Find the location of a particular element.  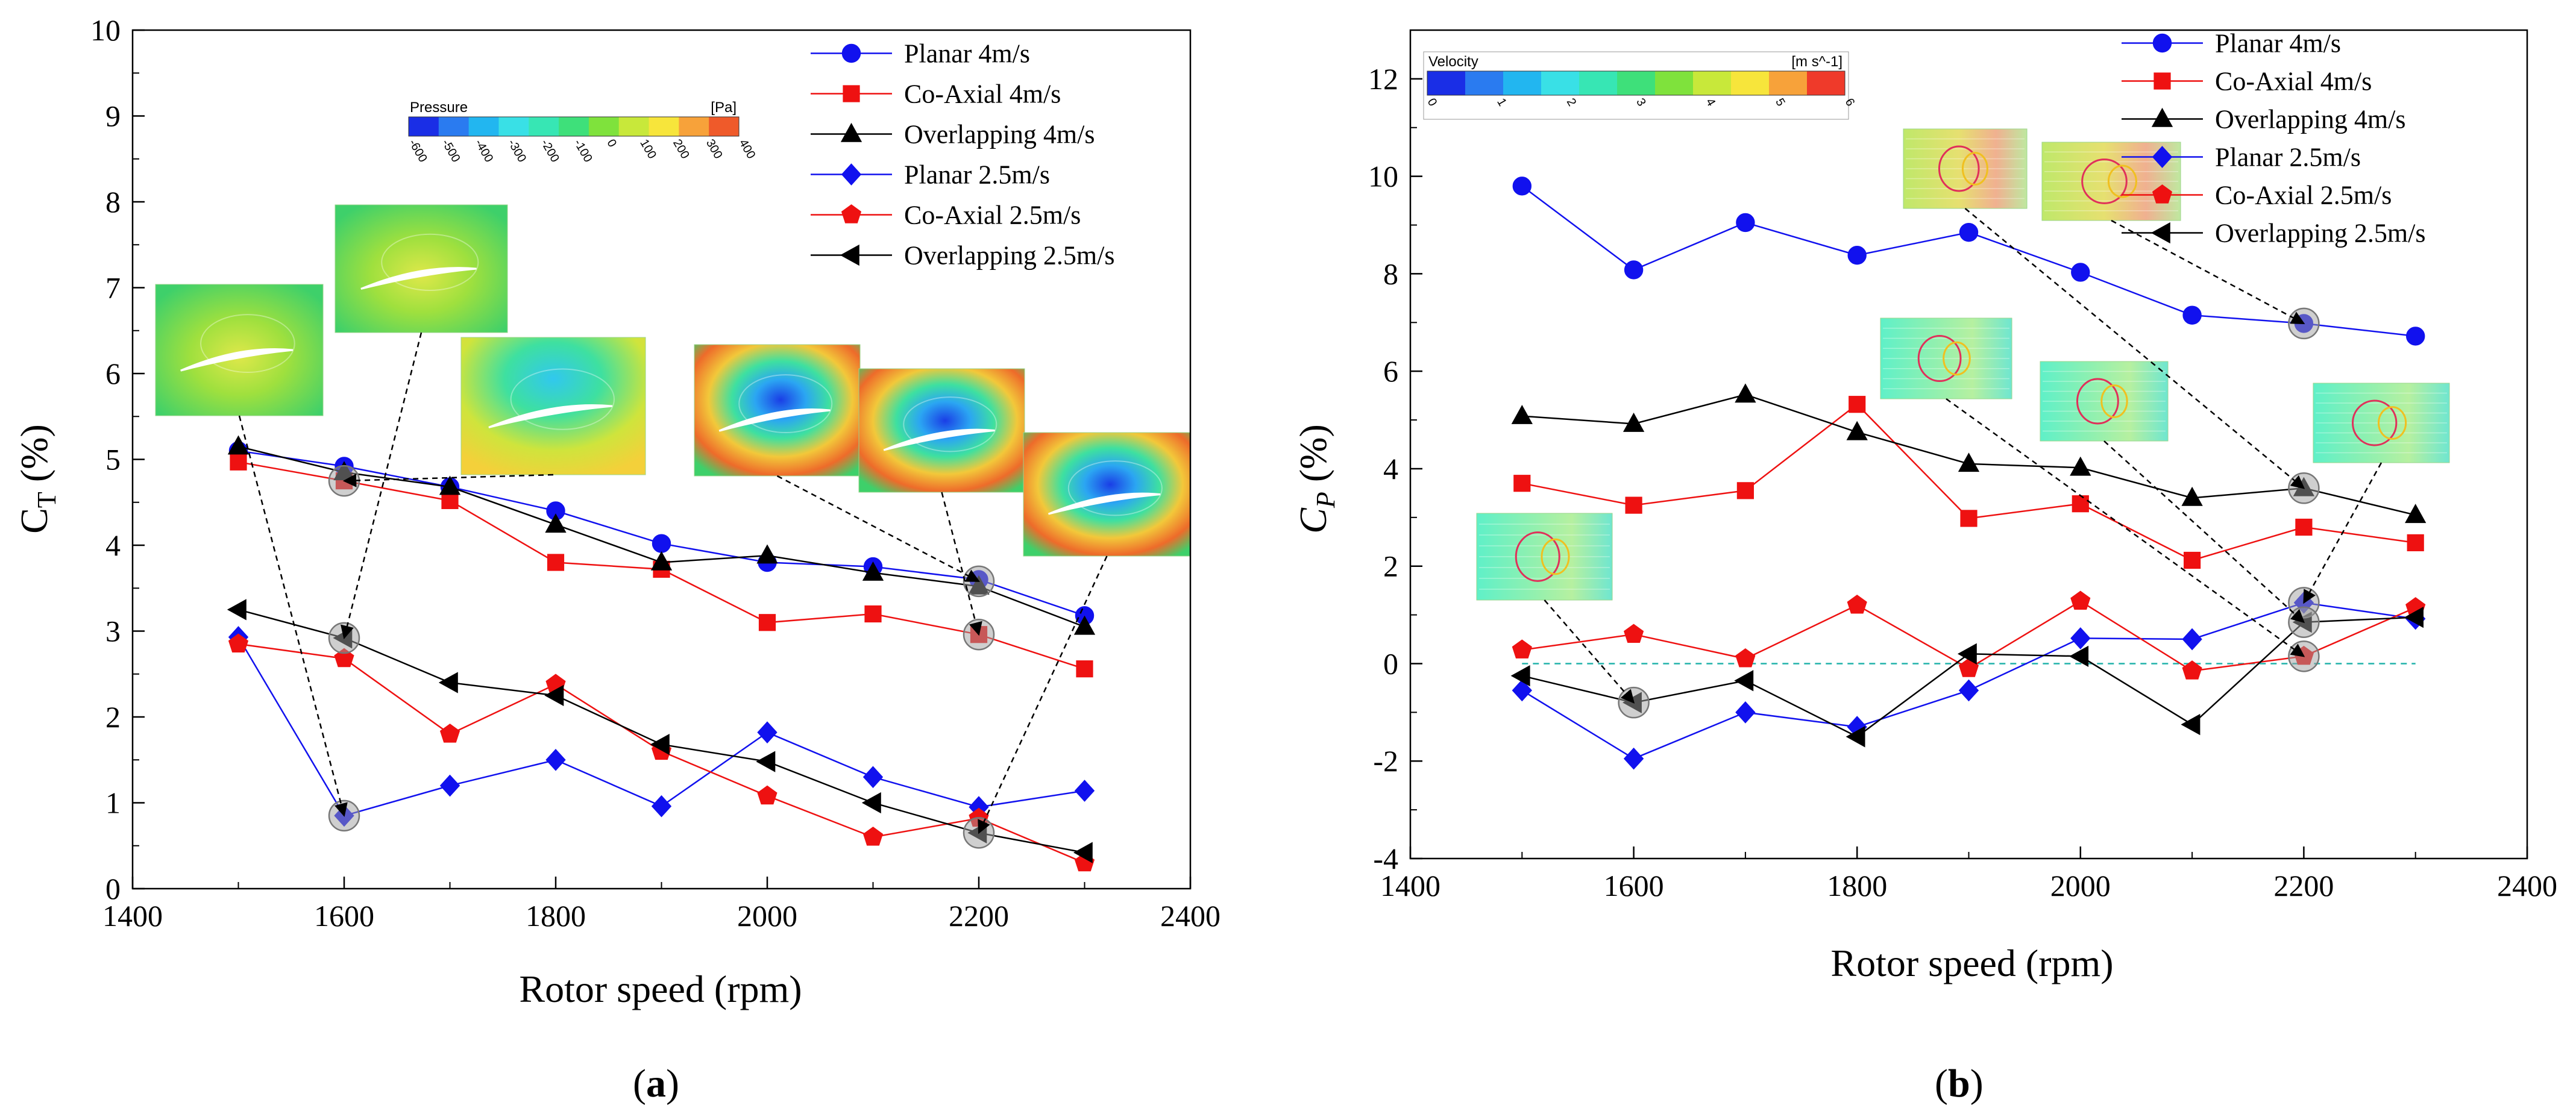

legend-label: Co-Axial 4m/s is located at coordinates (2293, 81).